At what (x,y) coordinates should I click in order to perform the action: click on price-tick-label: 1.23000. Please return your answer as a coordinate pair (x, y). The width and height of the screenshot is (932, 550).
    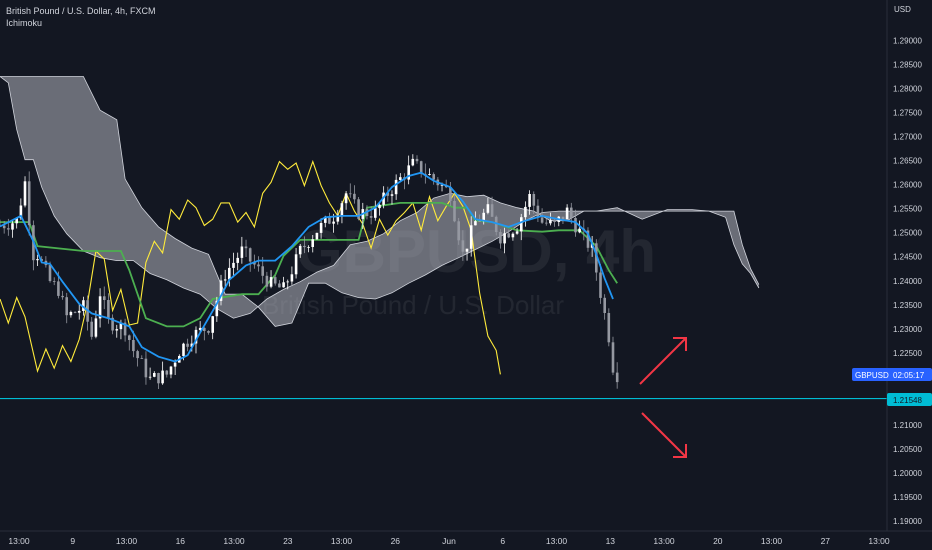
    Looking at the image, I should click on (907, 329).